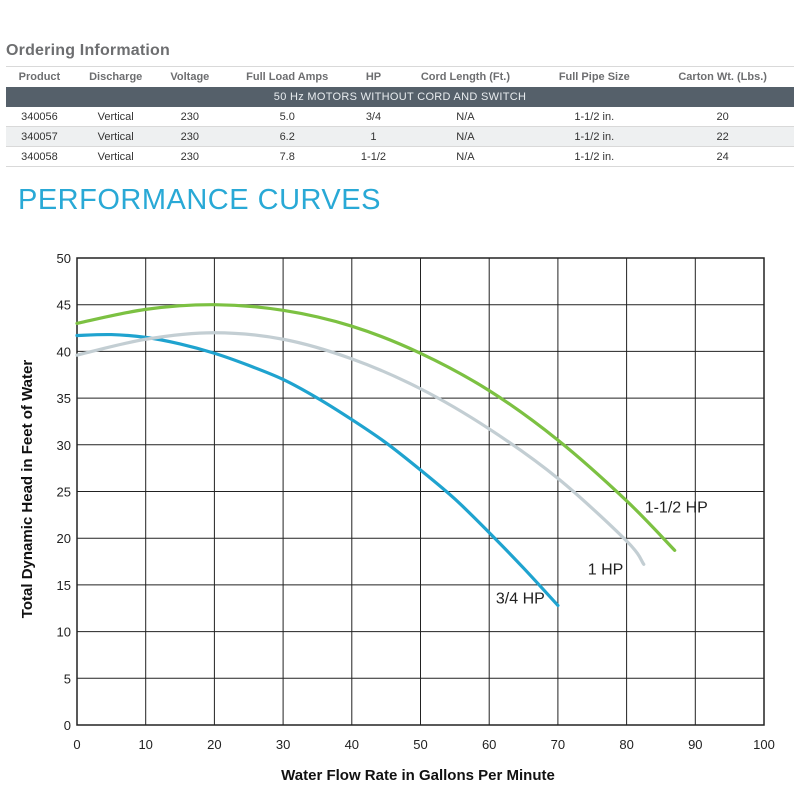  I want to click on column-header-product: Product, so click(39, 76).